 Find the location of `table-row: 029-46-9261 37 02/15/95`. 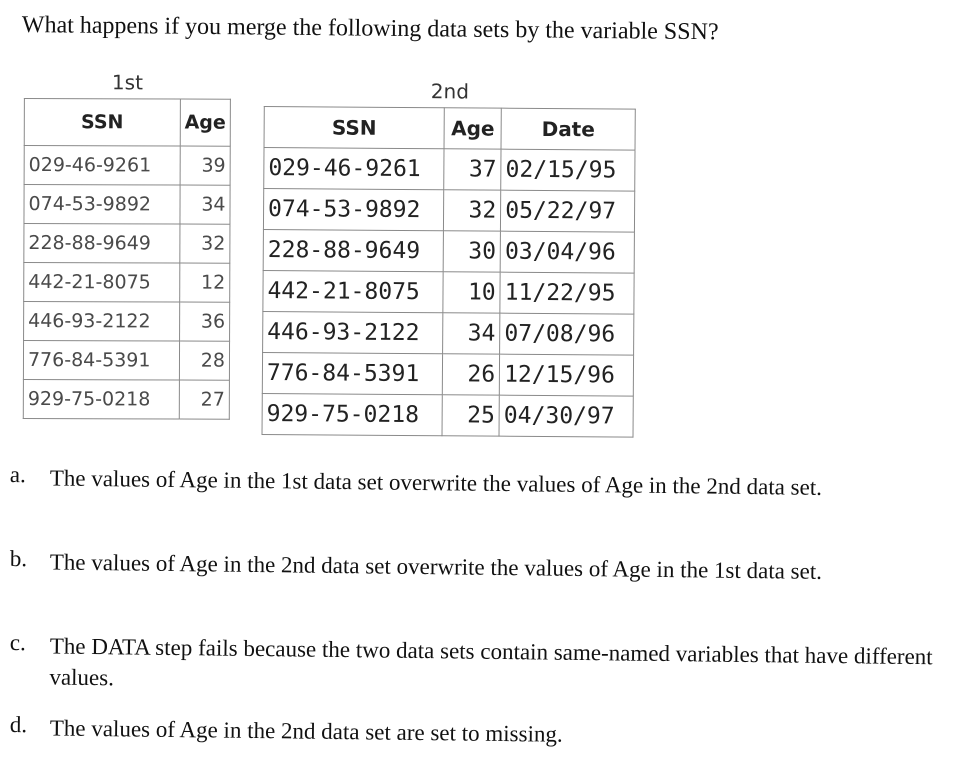

table-row: 029-46-9261 37 02/15/95 is located at coordinates (449, 169).